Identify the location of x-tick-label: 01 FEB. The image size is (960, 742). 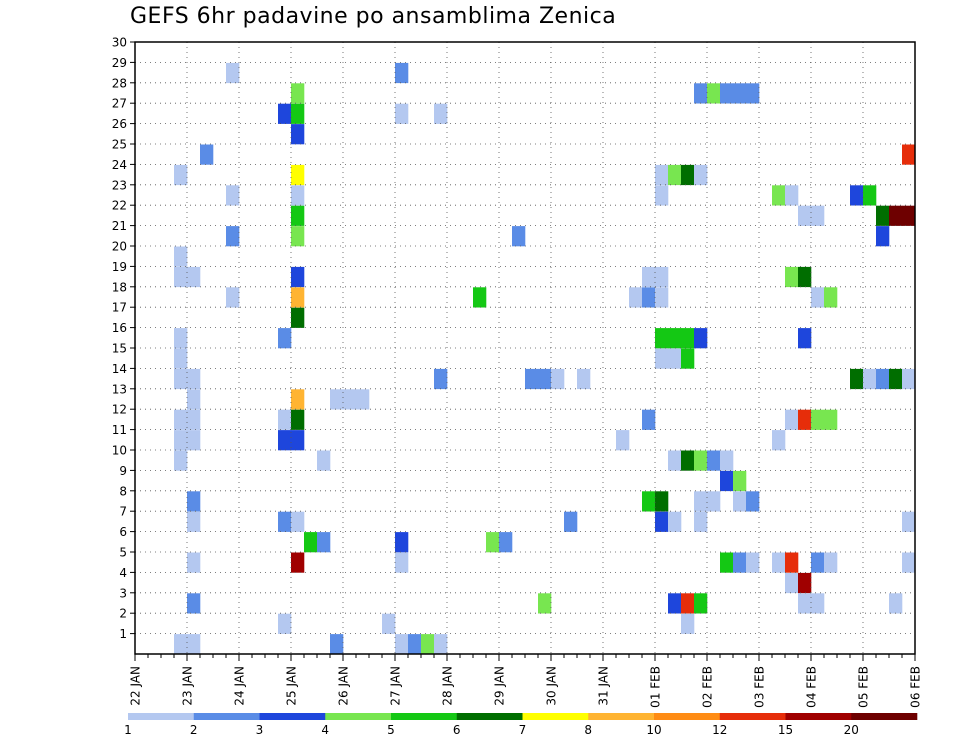
(656, 687).